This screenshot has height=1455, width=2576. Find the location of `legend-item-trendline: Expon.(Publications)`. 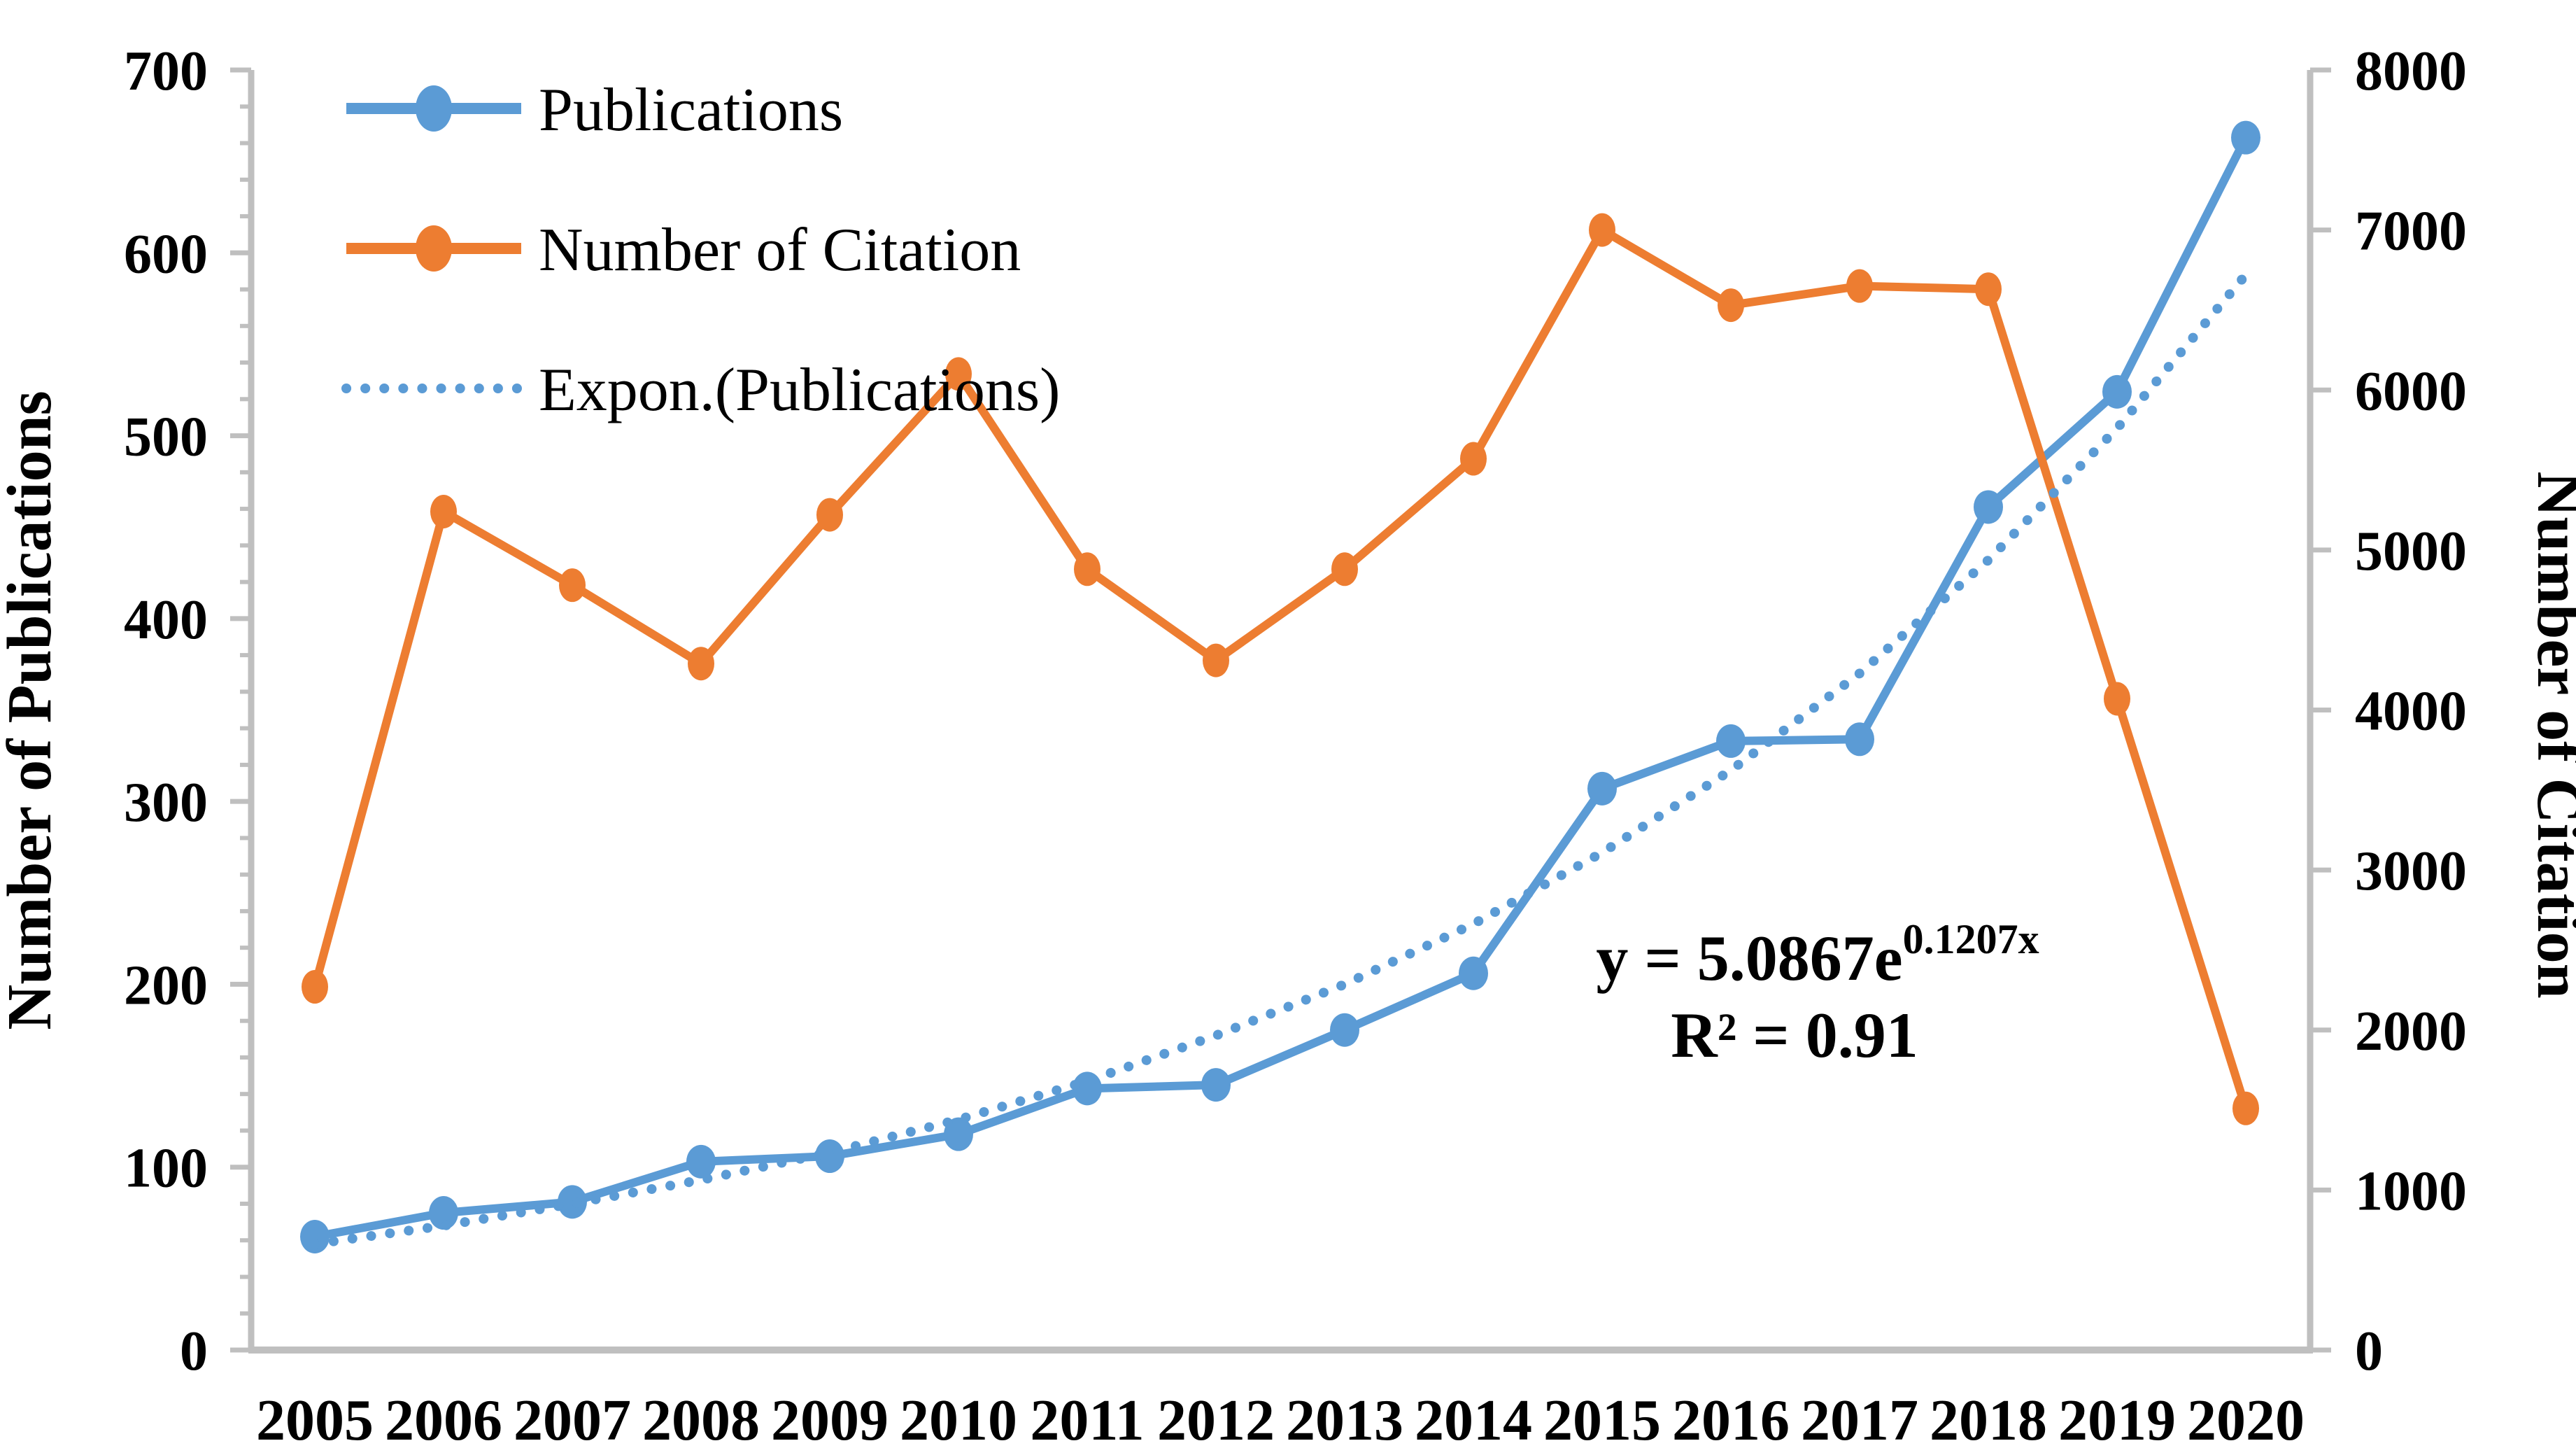

legend-item-trendline: Expon.(Publications) is located at coordinates (700, 390).